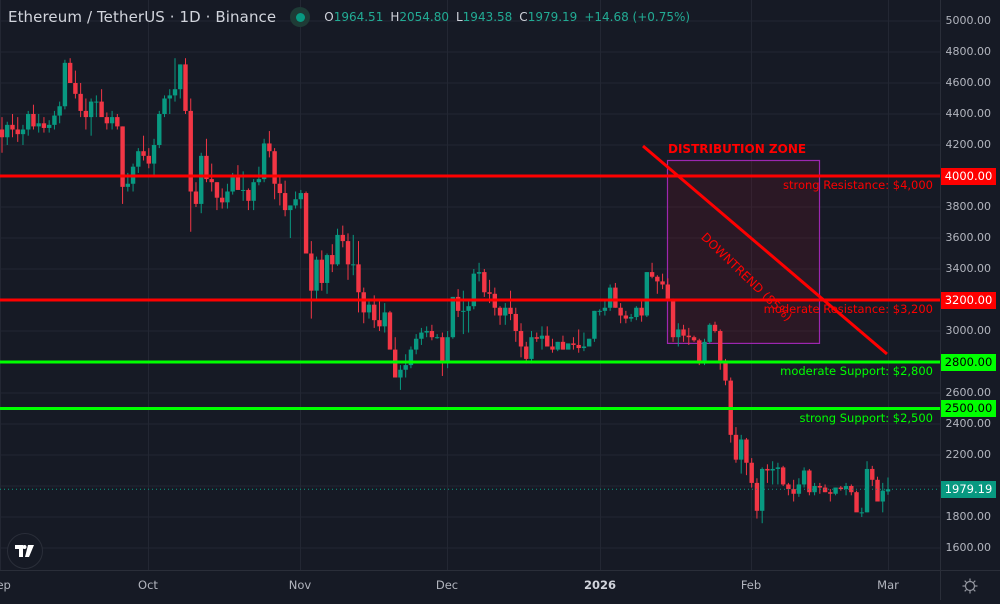 Image resolution: width=1000 pixels, height=604 pixels. I want to click on time-axis-label: Feb, so click(751, 585).